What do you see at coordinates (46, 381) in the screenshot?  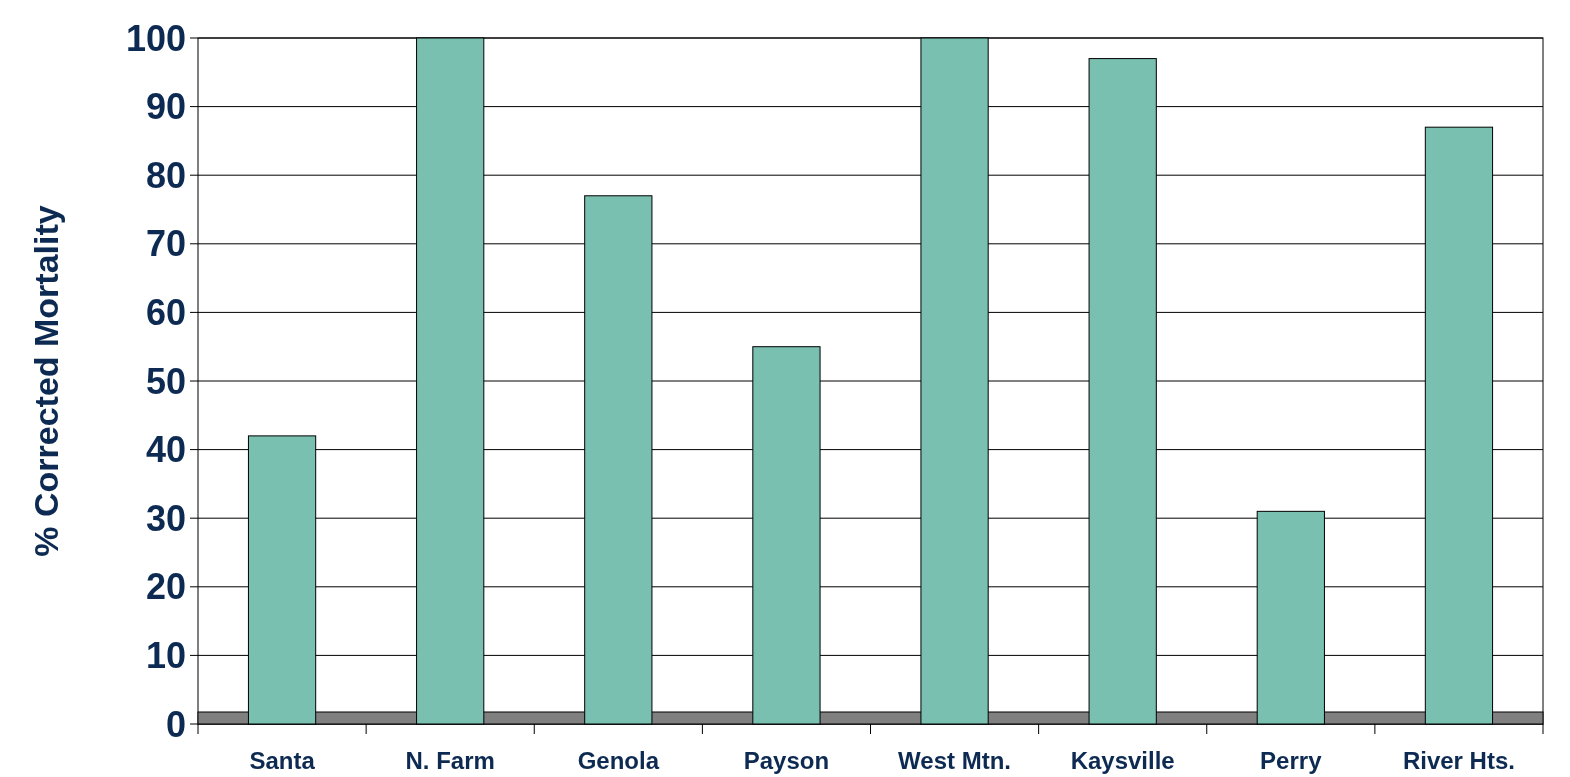 I see `y-axis-title: % Corrected Mortality` at bounding box center [46, 381].